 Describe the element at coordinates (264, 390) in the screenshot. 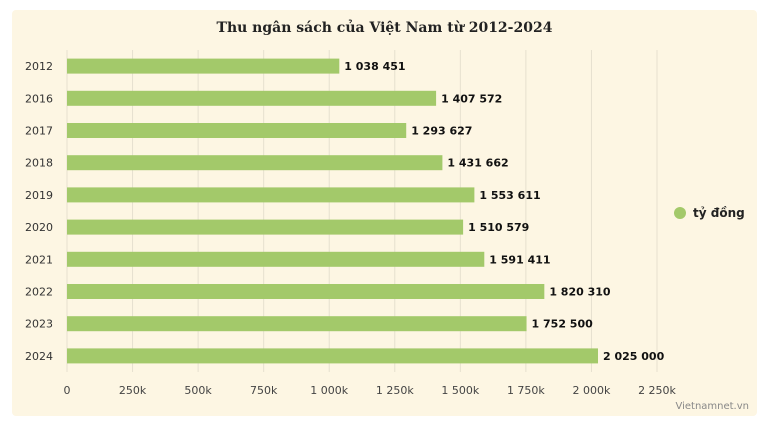

I see `x-tick-label: 750k` at that location.